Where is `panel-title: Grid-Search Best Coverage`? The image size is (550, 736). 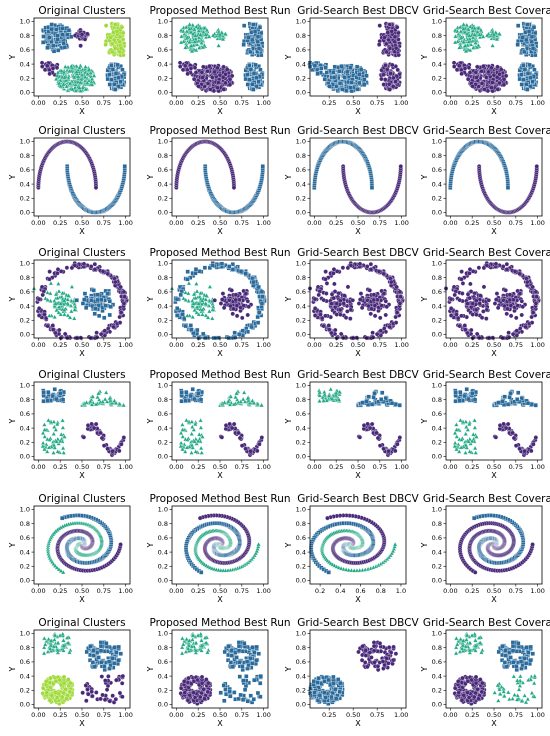 panel-title: Grid-Search Best Coverage is located at coordinates (486, 11).